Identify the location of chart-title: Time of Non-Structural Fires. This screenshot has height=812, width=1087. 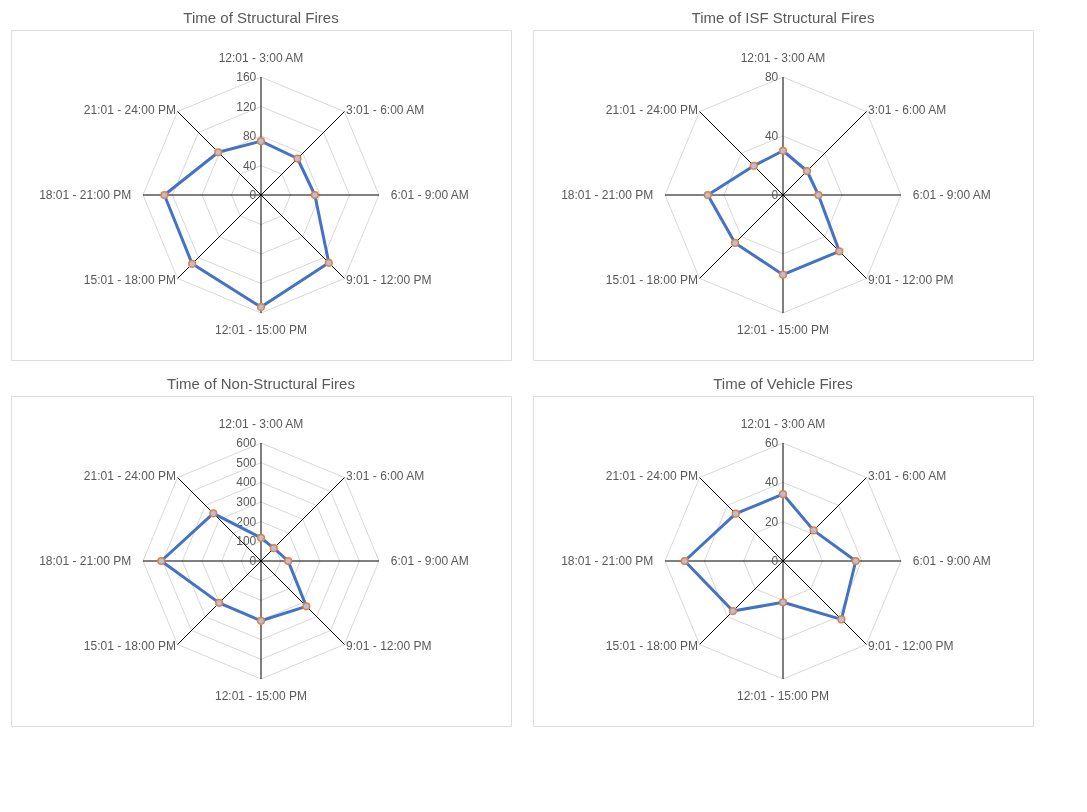
(261, 383).